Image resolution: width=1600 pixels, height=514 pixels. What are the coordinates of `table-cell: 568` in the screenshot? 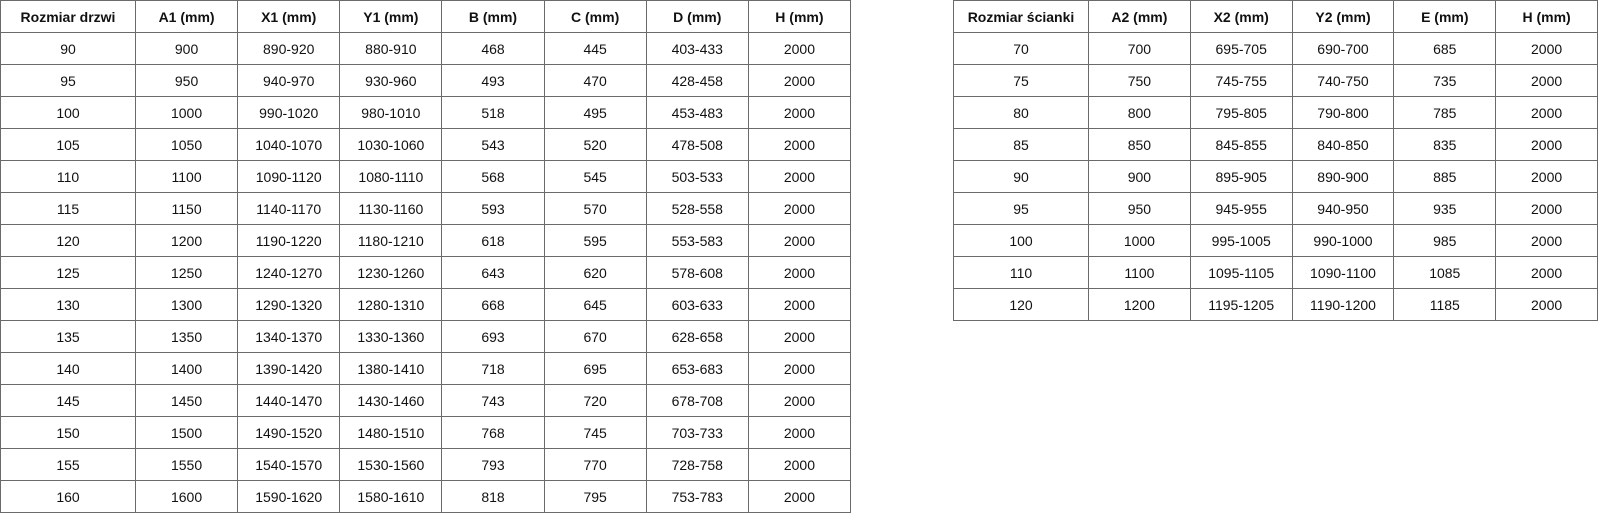 It's located at (493, 176).